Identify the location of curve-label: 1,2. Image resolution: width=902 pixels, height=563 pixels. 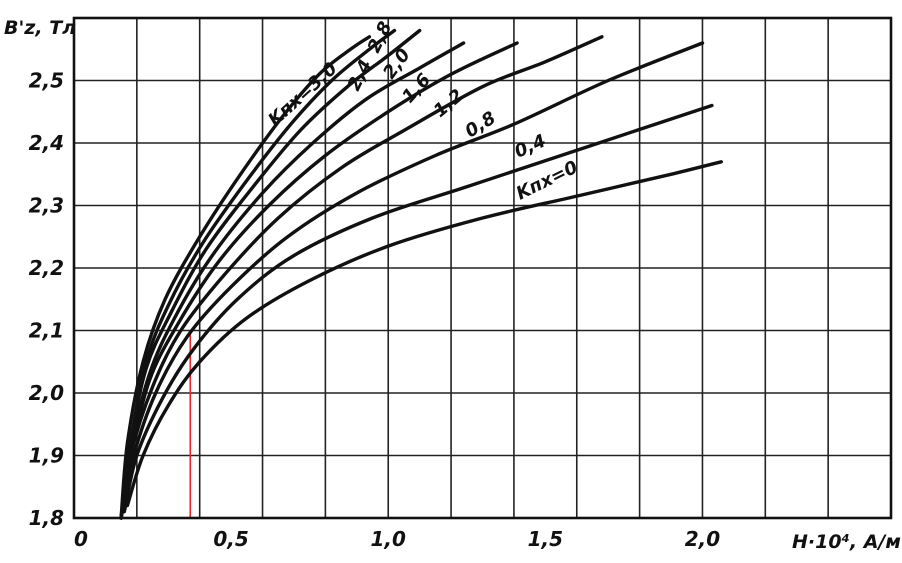
(449, 103).